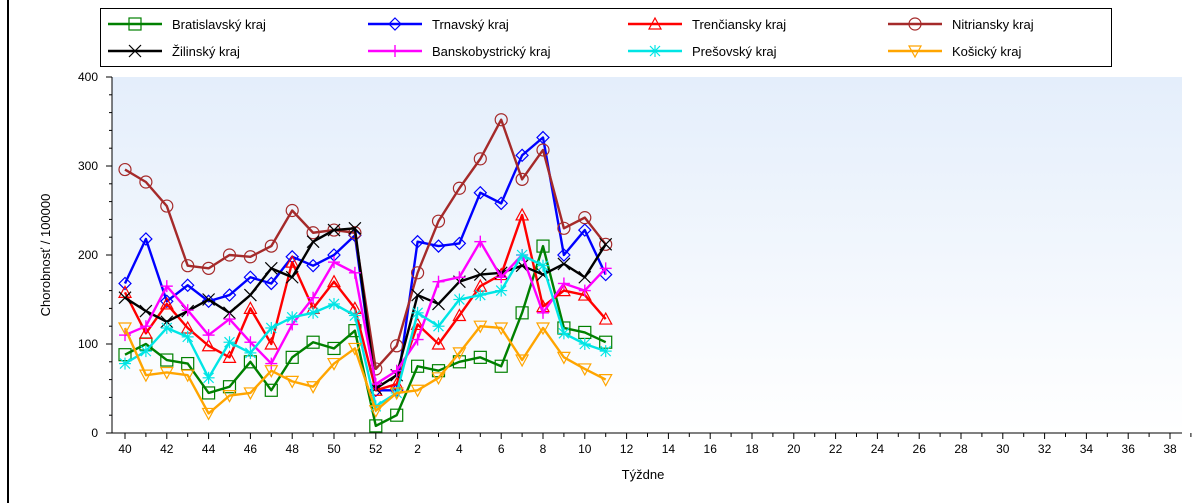 The width and height of the screenshot is (1196, 503). What do you see at coordinates (167, 449) in the screenshot?
I see `x-tick-label: 42` at bounding box center [167, 449].